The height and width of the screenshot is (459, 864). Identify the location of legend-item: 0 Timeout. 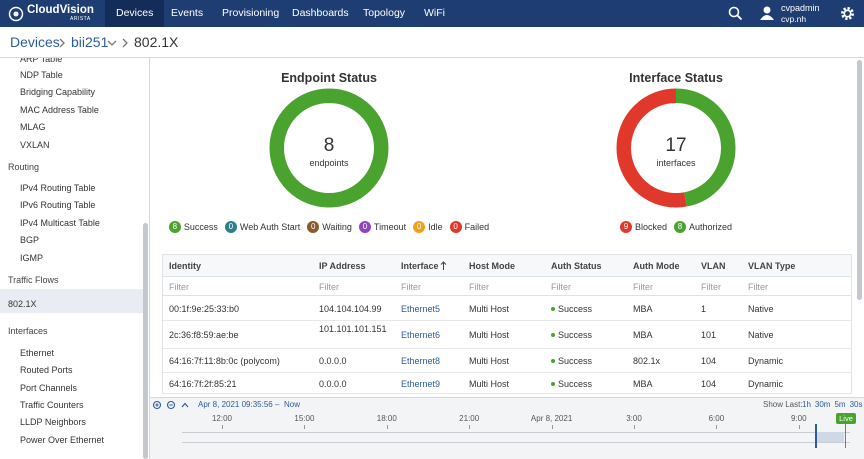
(382, 227).